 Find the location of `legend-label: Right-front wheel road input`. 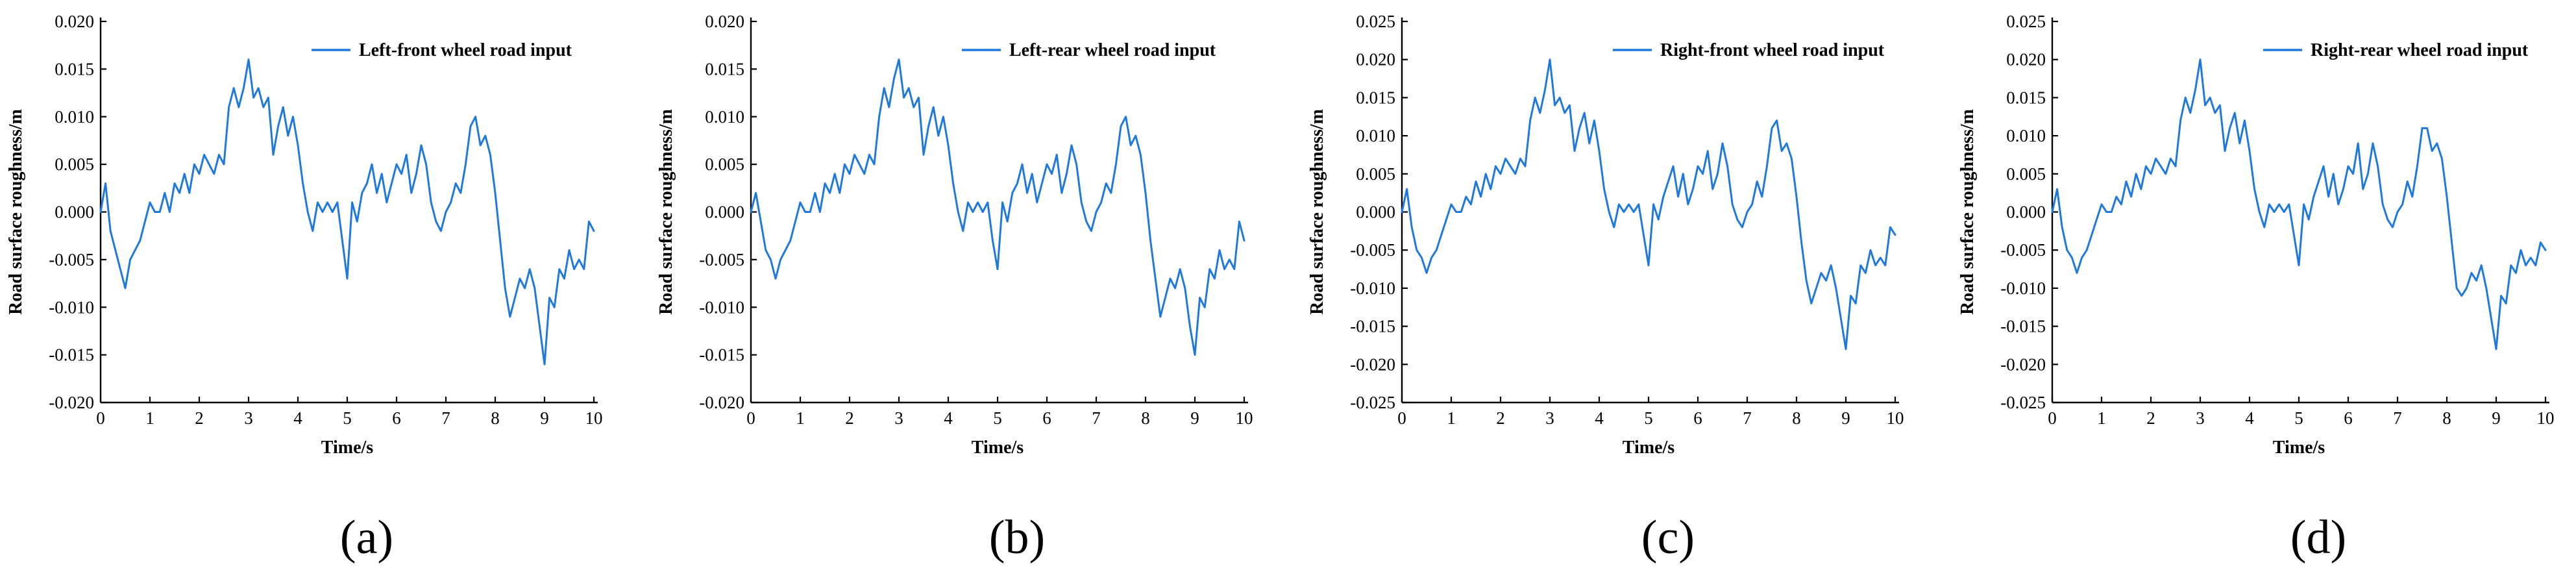

legend-label: Right-front wheel road input is located at coordinates (1772, 50).